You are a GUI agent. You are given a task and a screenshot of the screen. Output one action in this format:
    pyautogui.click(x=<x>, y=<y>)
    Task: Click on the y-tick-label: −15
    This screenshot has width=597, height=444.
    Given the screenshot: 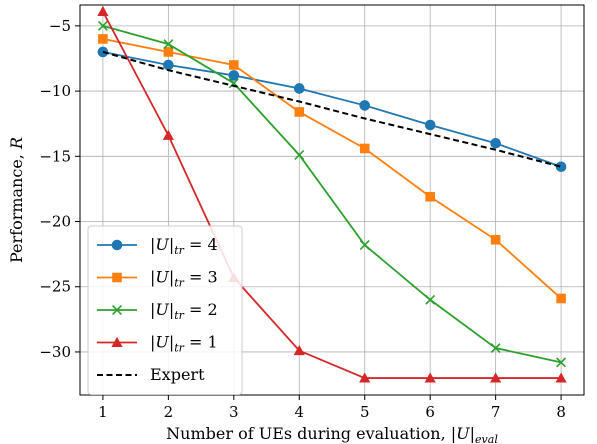 What is the action you would take?
    pyautogui.click(x=55, y=156)
    